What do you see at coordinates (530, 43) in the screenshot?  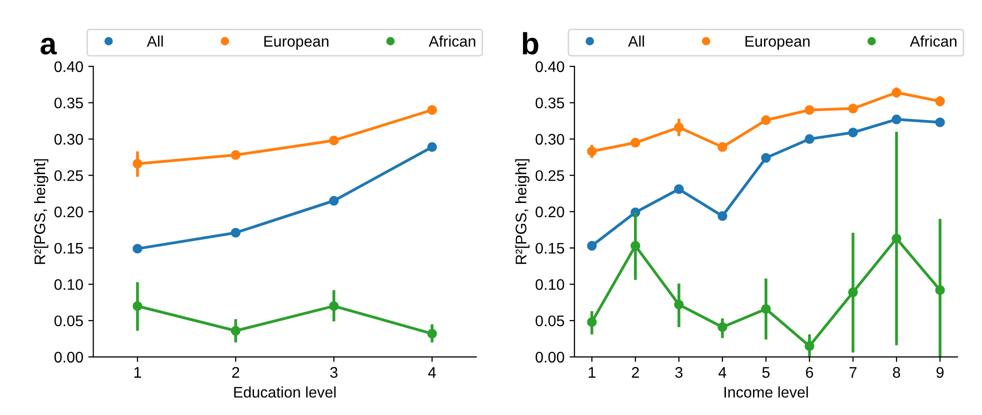 I see `chart-title: b` at bounding box center [530, 43].